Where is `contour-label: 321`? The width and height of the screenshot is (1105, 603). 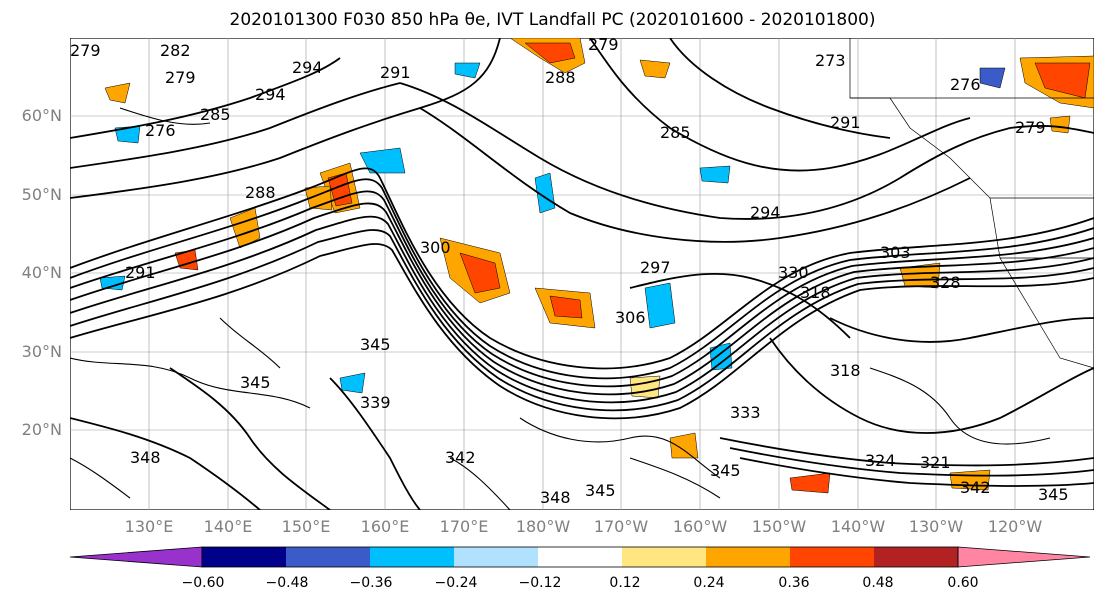 contour-label: 321 is located at coordinates (935, 462).